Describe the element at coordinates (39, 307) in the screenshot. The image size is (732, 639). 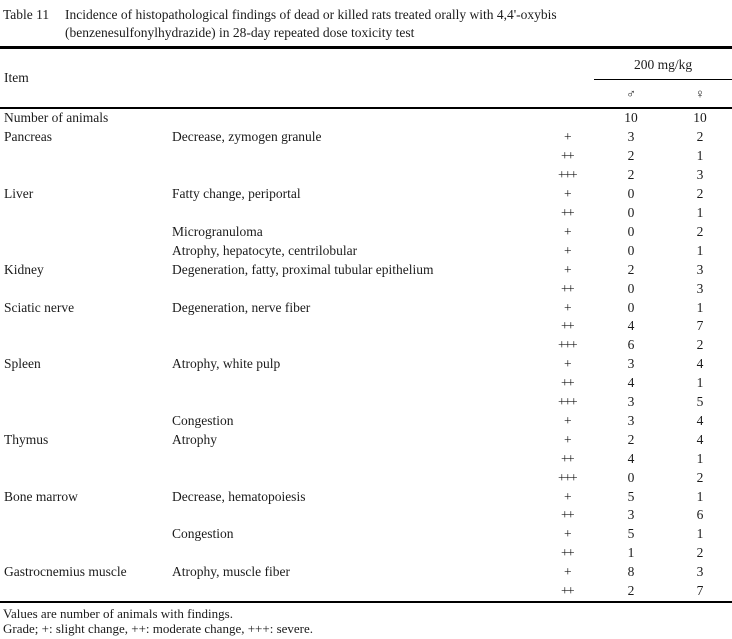
I see `cell-organ: Sciatic nerve` at that location.